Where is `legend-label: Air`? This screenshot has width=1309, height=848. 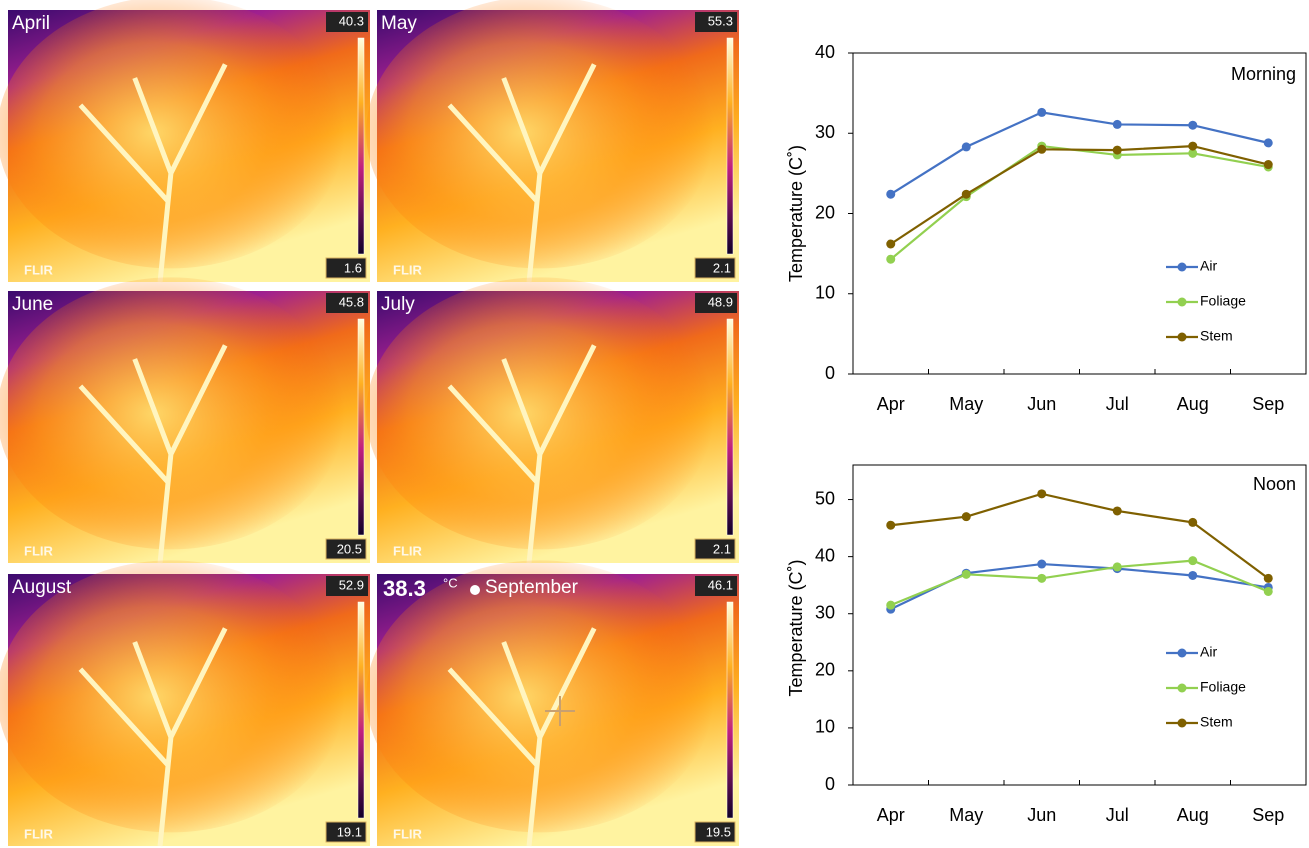 legend-label: Air is located at coordinates (1208, 652).